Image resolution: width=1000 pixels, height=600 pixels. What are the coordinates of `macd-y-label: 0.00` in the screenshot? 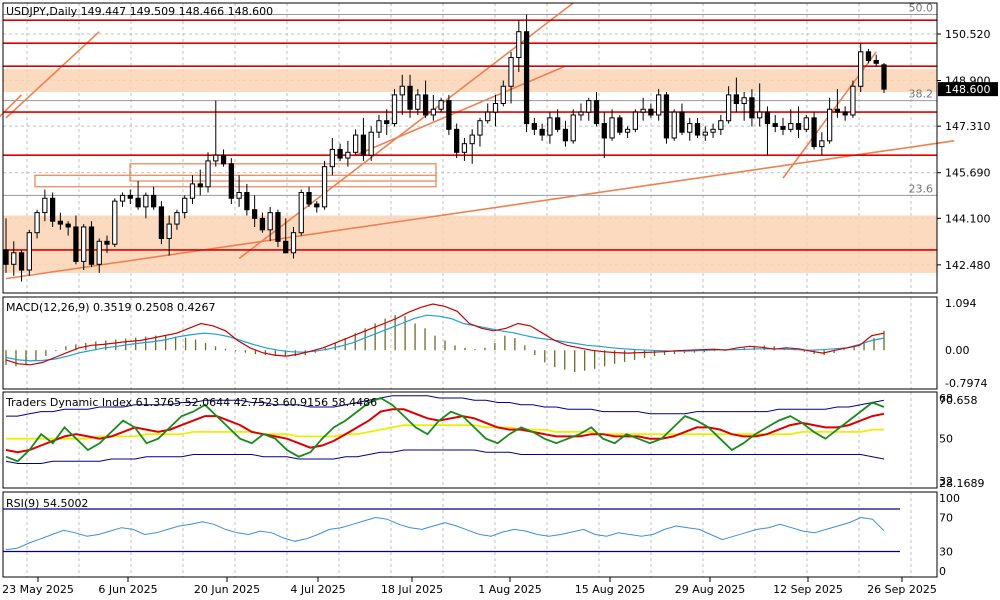 It's located at (957, 350).